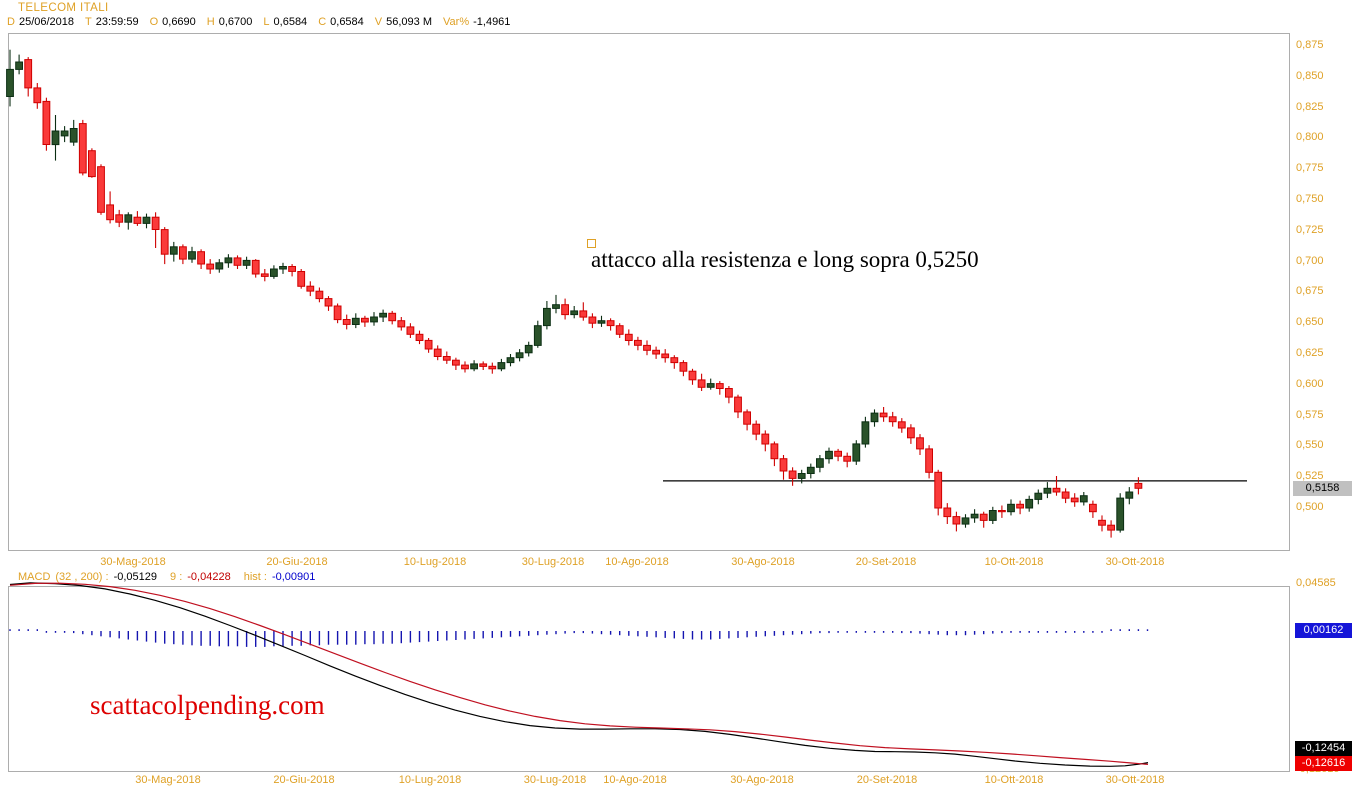 This screenshot has height=800, width=1352. What do you see at coordinates (1310, 199) in the screenshot?
I see `price-axis-label: 0,750` at bounding box center [1310, 199].